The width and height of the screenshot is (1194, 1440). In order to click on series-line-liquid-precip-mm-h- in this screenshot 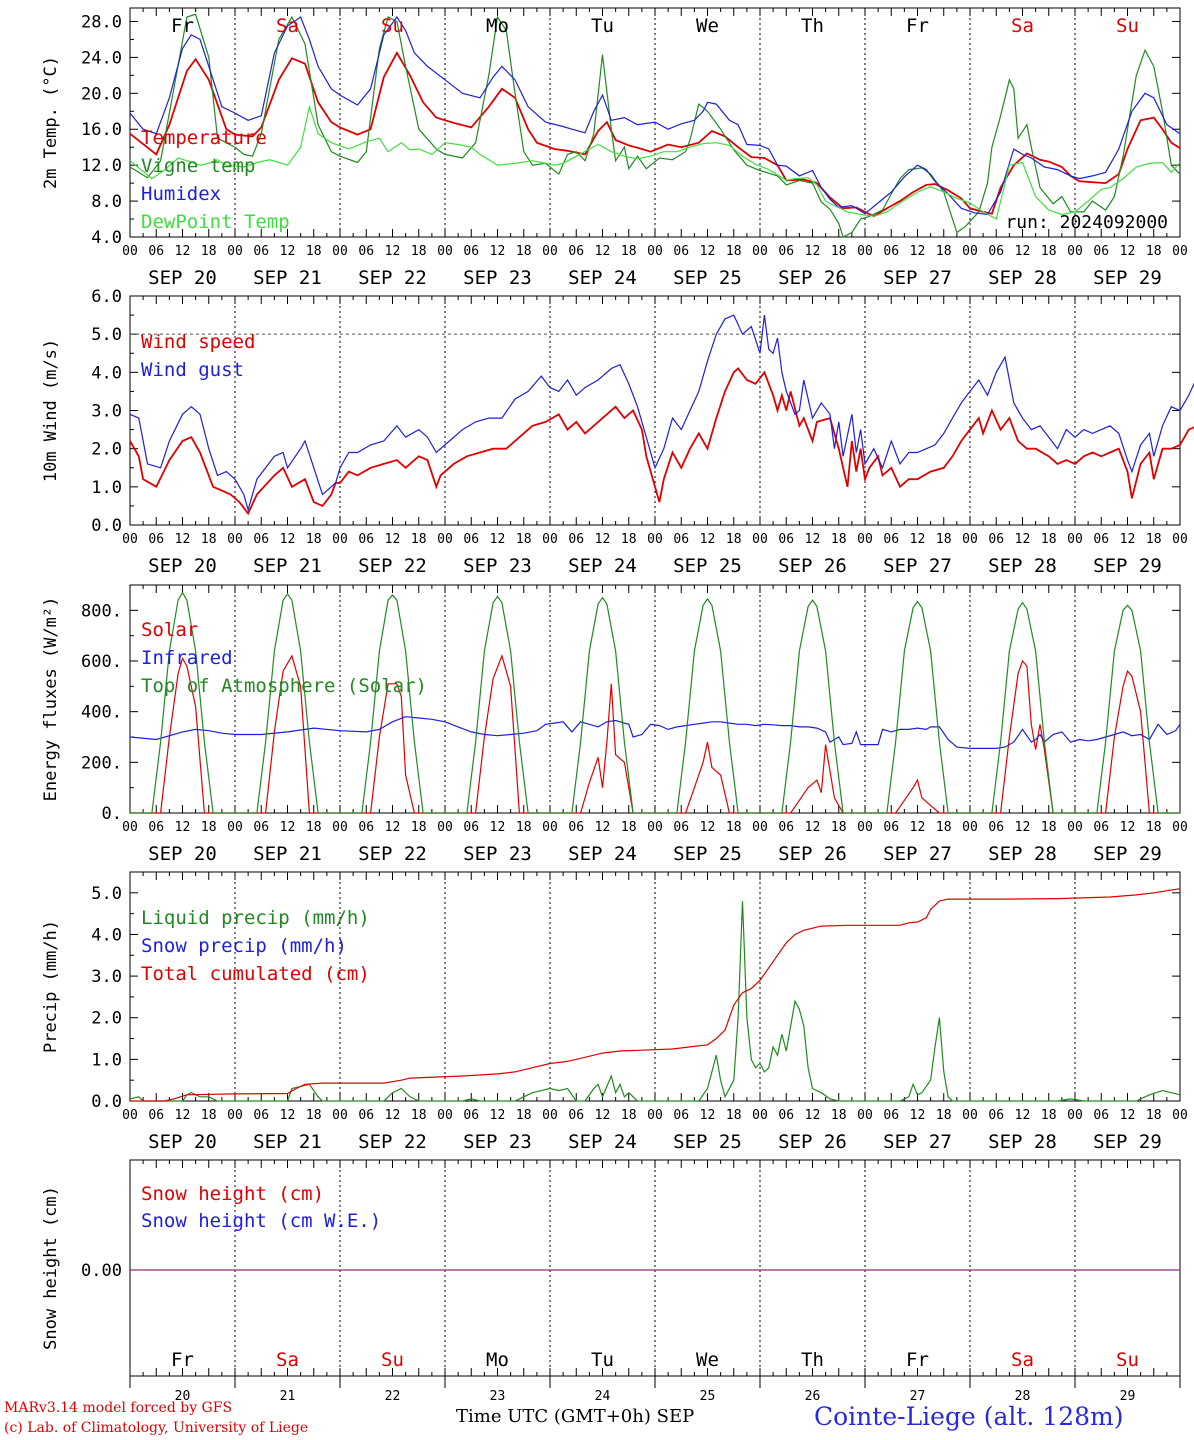, I will do `click(655, 1001)`.